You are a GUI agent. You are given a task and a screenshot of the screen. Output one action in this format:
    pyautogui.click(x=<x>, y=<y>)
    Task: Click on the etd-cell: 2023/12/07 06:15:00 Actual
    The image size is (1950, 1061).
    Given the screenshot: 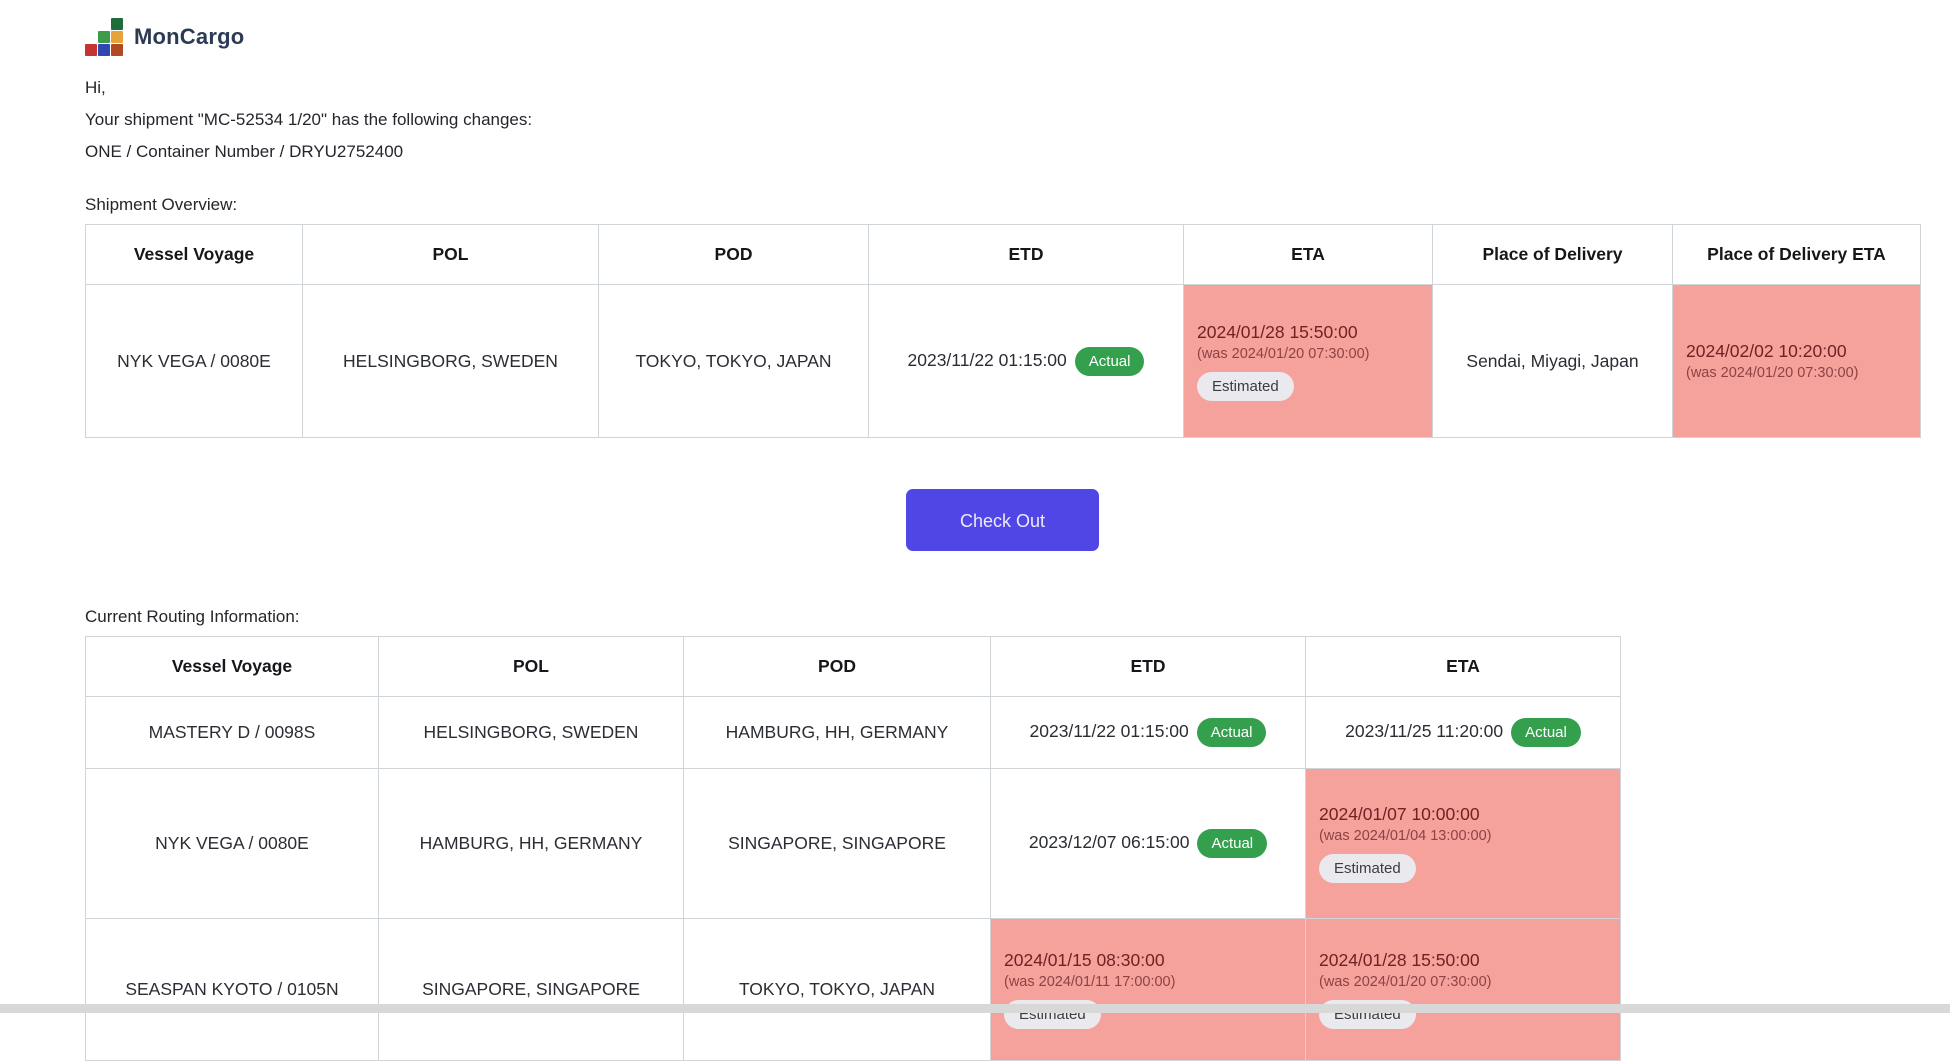 What is the action you would take?
    pyautogui.click(x=1148, y=843)
    